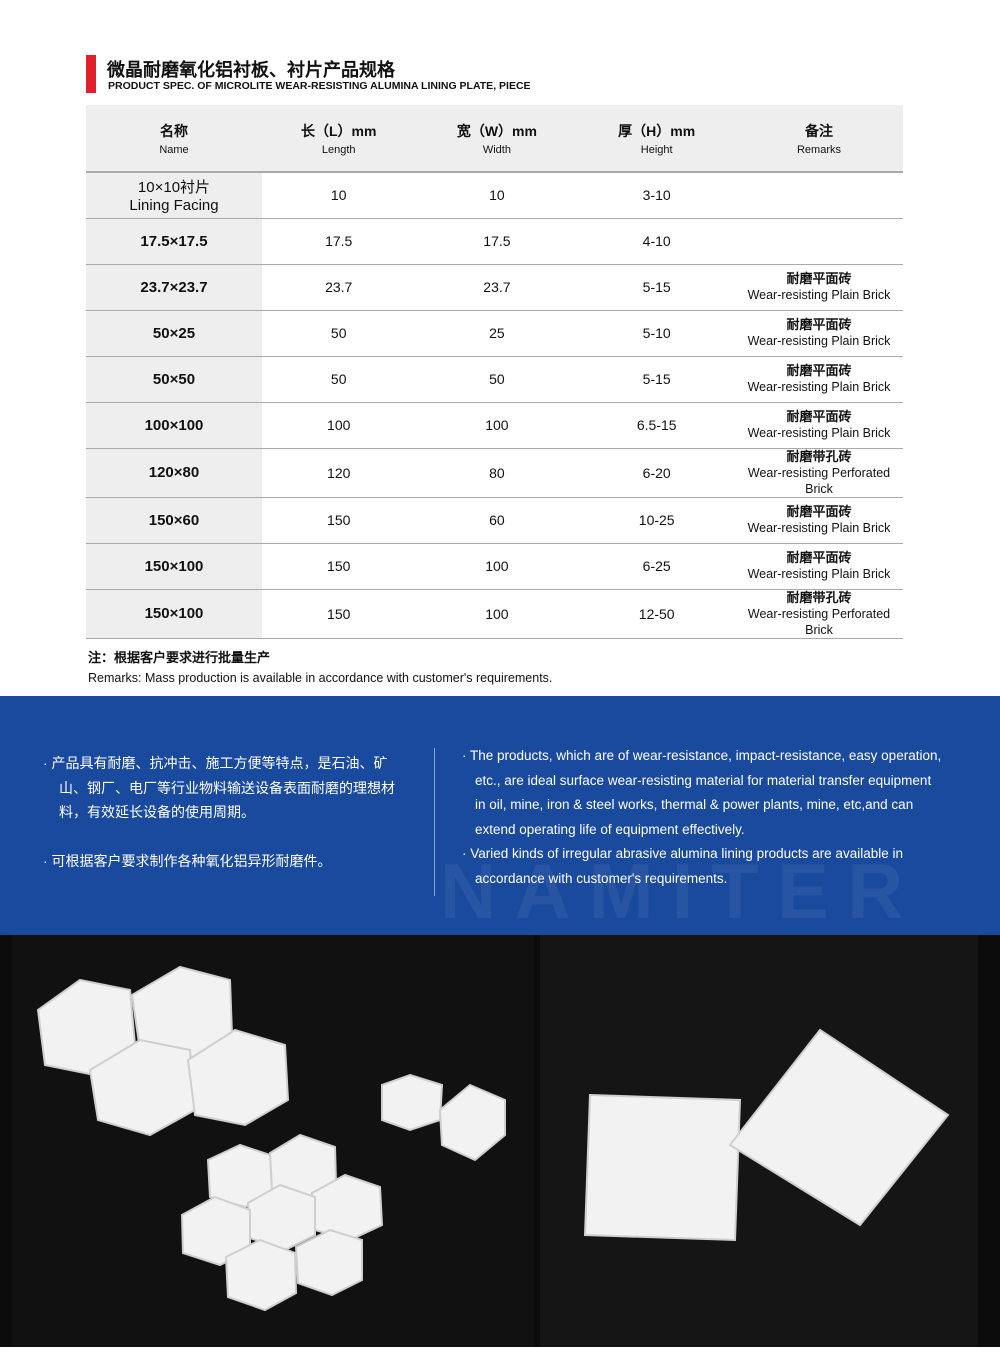 The width and height of the screenshot is (1000, 1352). I want to click on column-header: 长（L）mm Length, so click(339, 139).